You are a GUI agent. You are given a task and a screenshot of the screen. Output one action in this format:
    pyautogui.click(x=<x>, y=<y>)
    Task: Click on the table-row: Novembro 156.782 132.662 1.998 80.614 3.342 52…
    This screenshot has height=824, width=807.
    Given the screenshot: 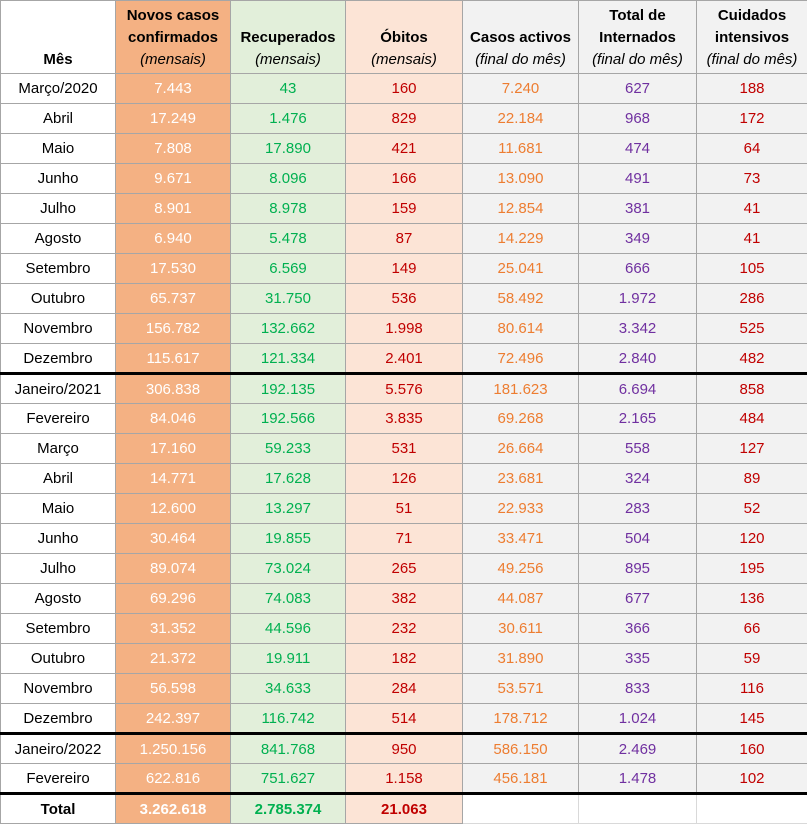 What is the action you would take?
    pyautogui.click(x=403, y=328)
    